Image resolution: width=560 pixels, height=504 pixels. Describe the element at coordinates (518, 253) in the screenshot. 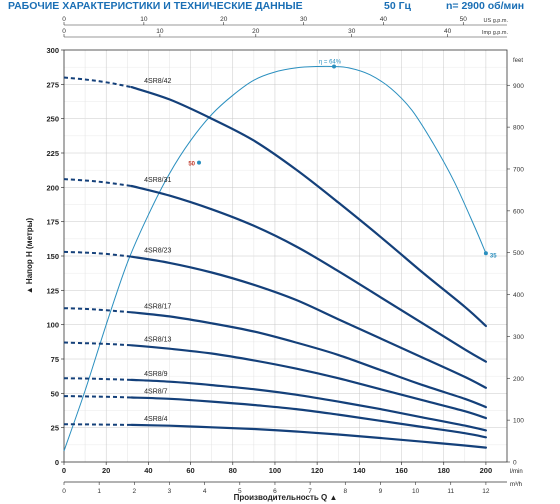

I see `feet-tick-label: 500` at that location.